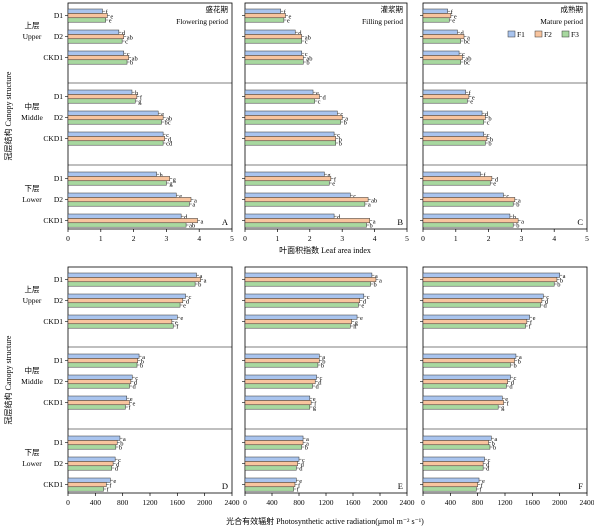 The width and height of the screenshot is (594, 532). Describe the element at coordinates (32, 106) in the screenshot. I see `layer-label-cn: 中层` at that location.